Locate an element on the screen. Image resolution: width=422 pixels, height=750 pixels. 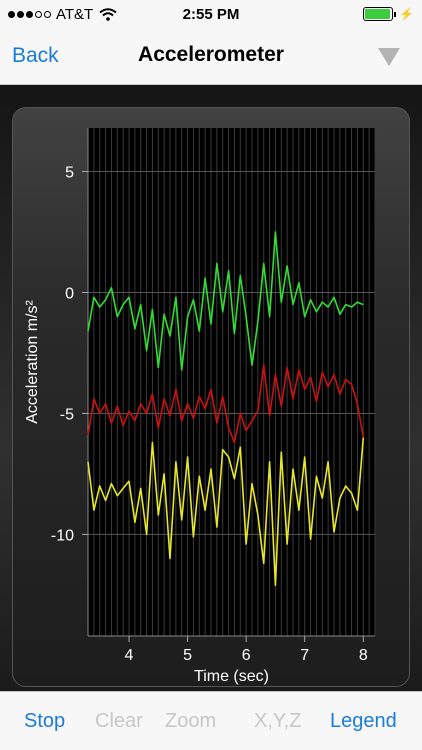
bottom-toolbar: Stop Clear Zoom X,Y,Z Legend is located at coordinates (211, 720).